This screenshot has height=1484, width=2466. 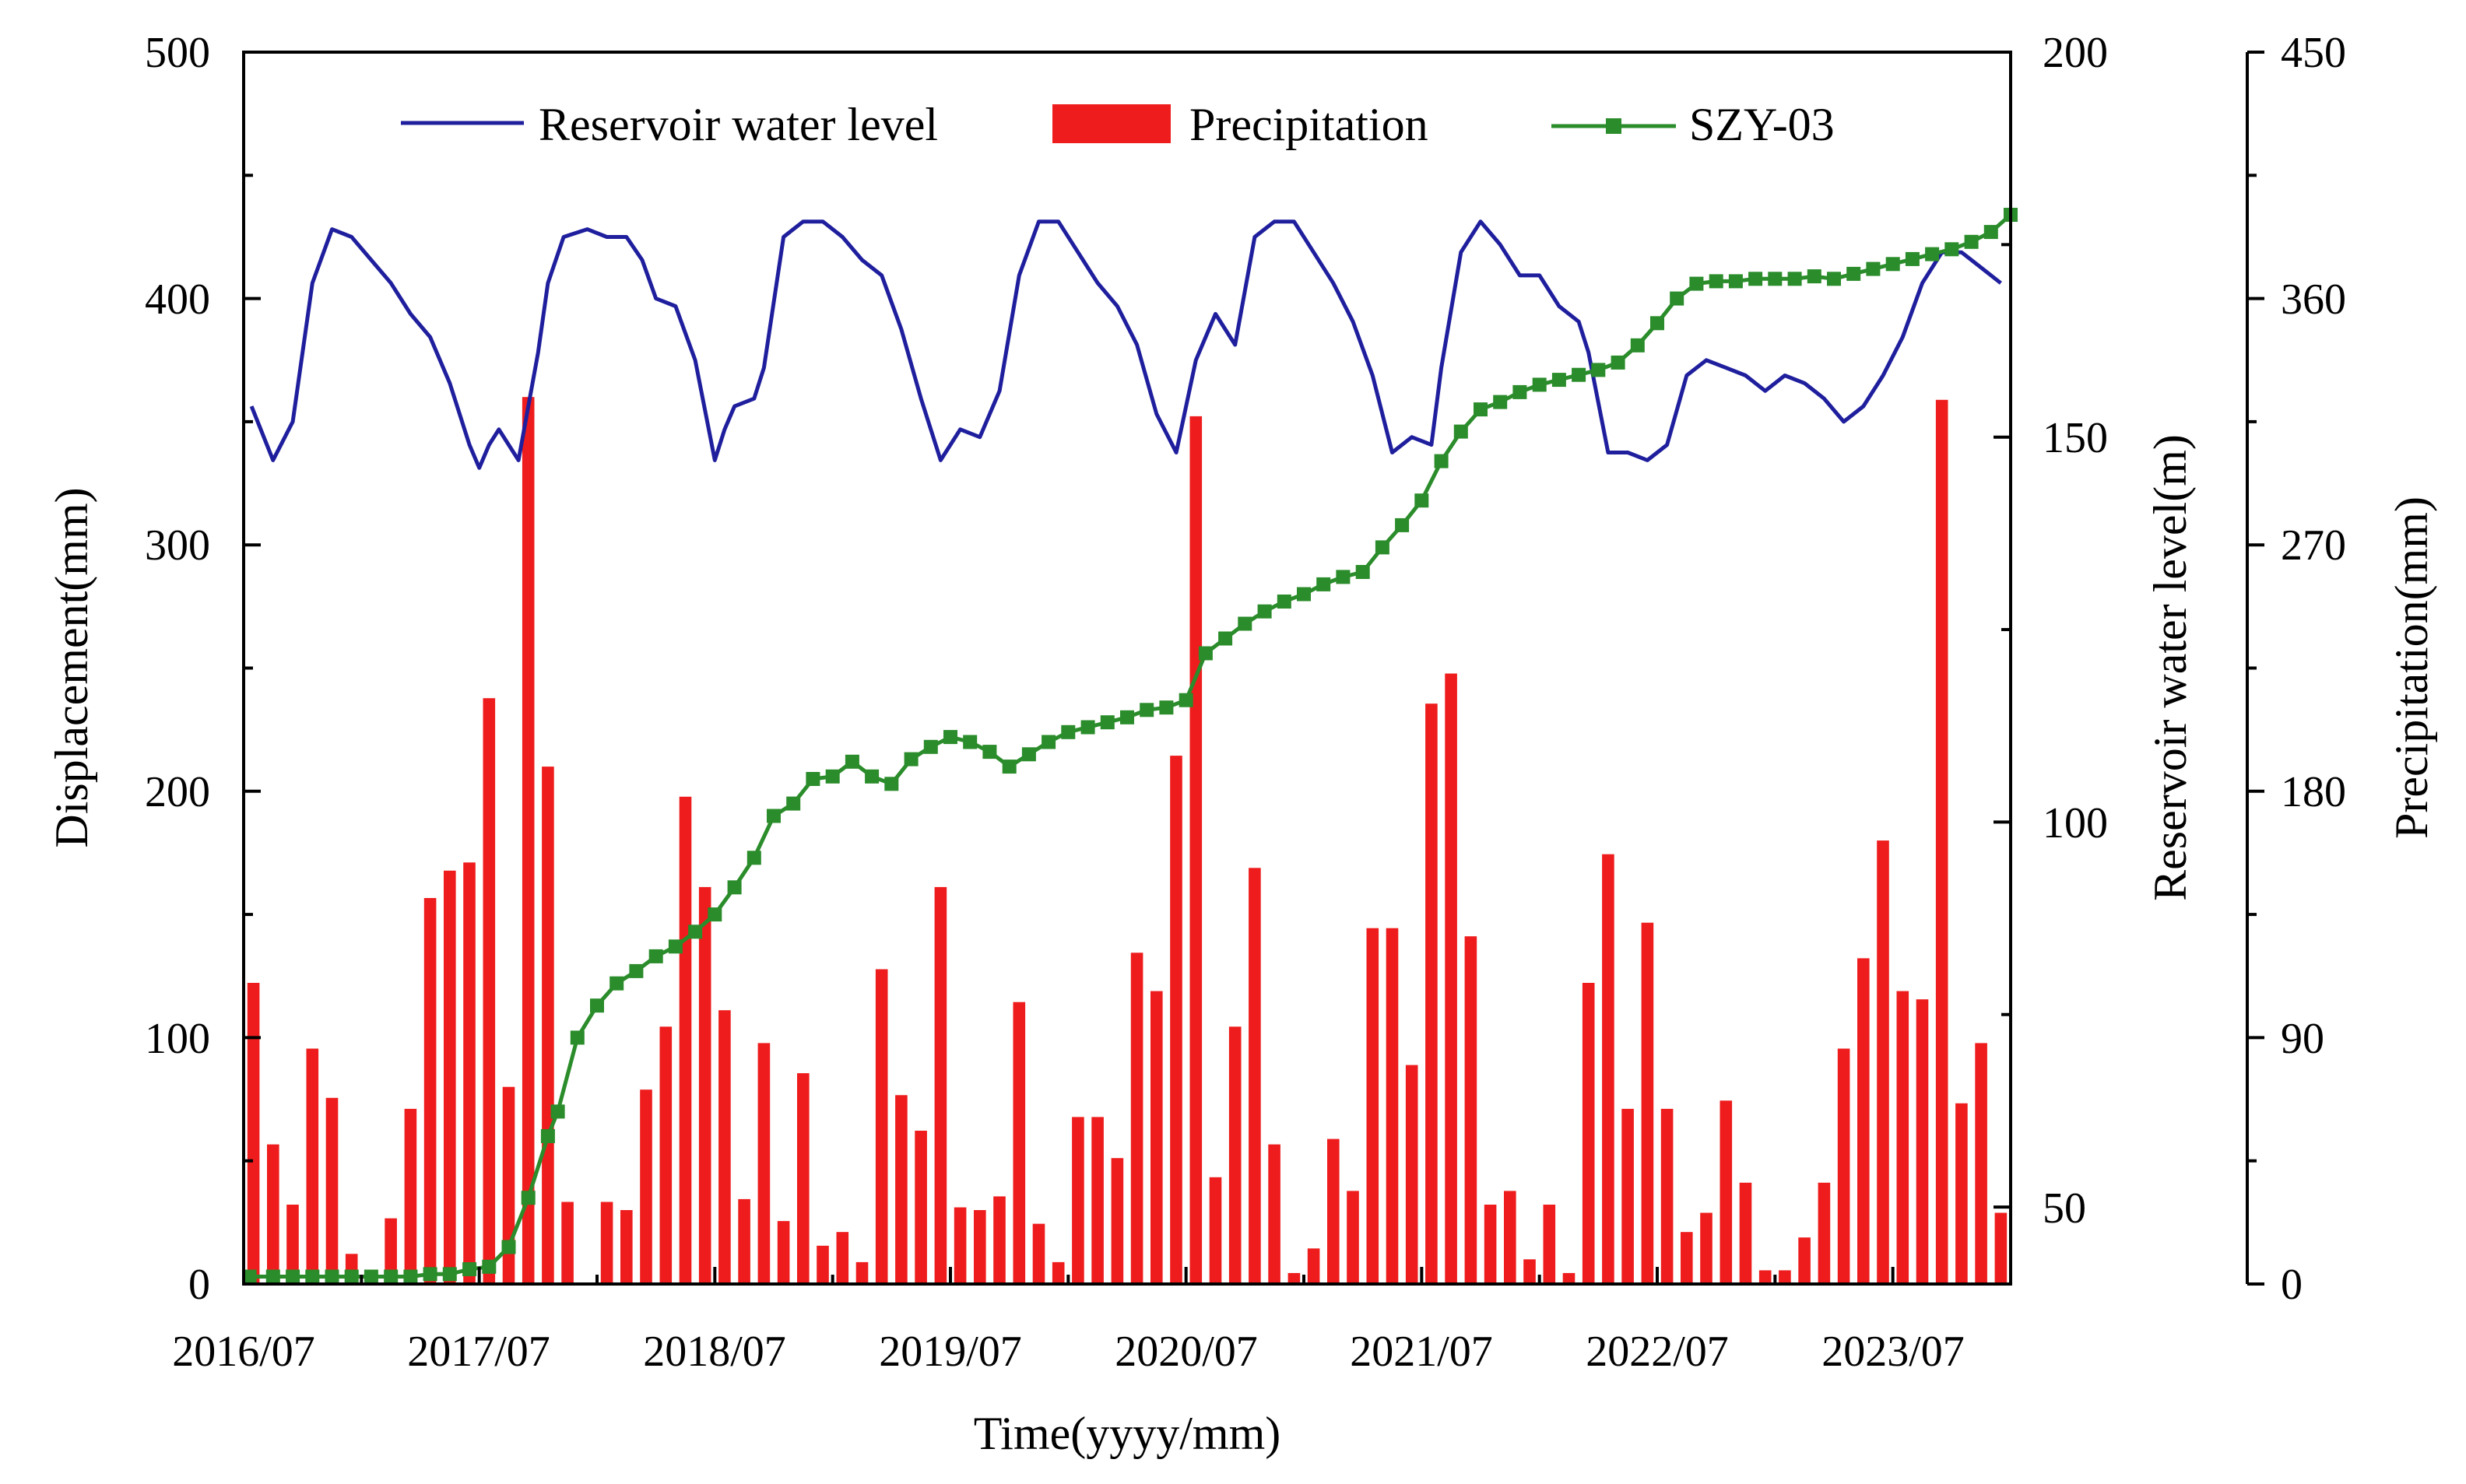 I want to click on legend-water-level-label: Reservoir water level, so click(x=738, y=124).